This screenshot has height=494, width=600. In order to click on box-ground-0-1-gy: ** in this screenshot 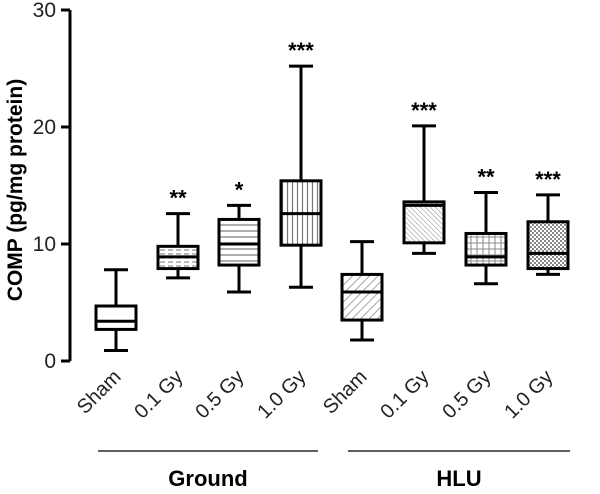, I will do `click(178, 233)`.